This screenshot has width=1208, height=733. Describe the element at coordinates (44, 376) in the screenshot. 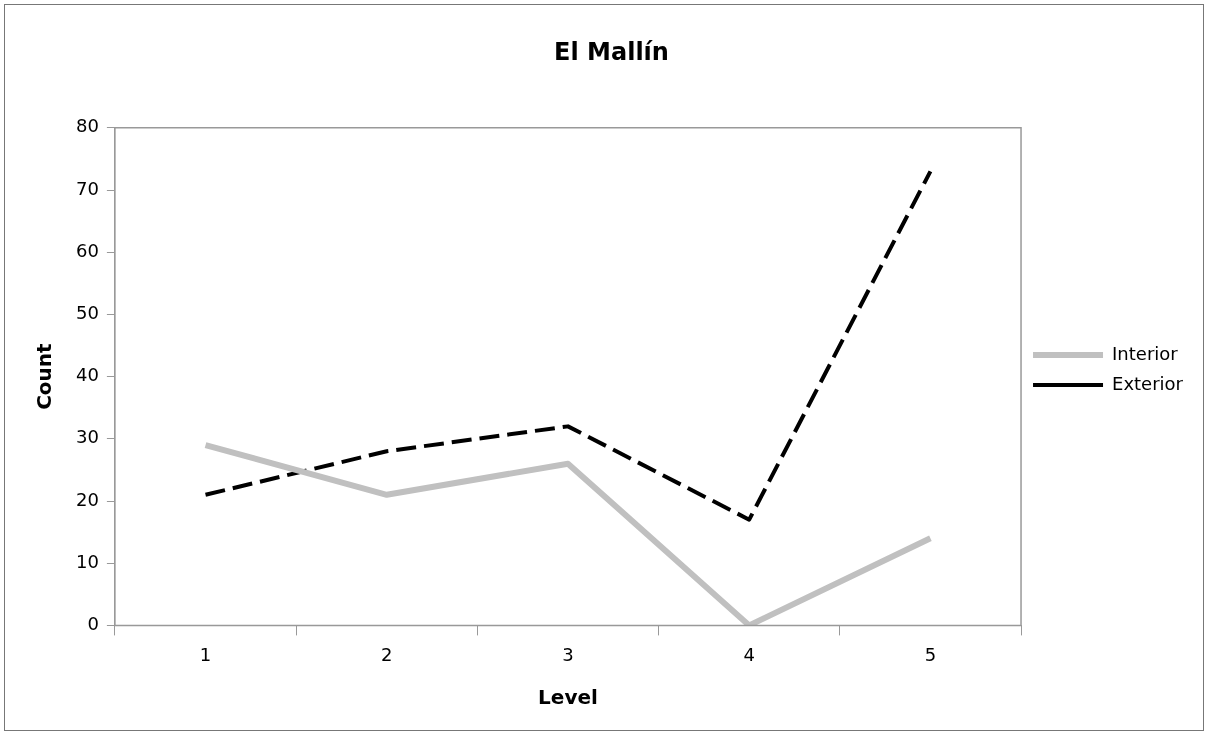

I see `y-axis-title: Count` at that location.